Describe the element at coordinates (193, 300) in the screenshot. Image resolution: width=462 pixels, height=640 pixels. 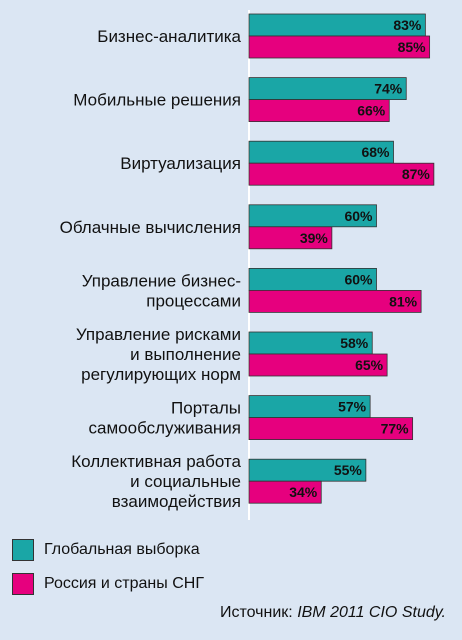
I see `category-label-4-line-1: процессами` at that location.